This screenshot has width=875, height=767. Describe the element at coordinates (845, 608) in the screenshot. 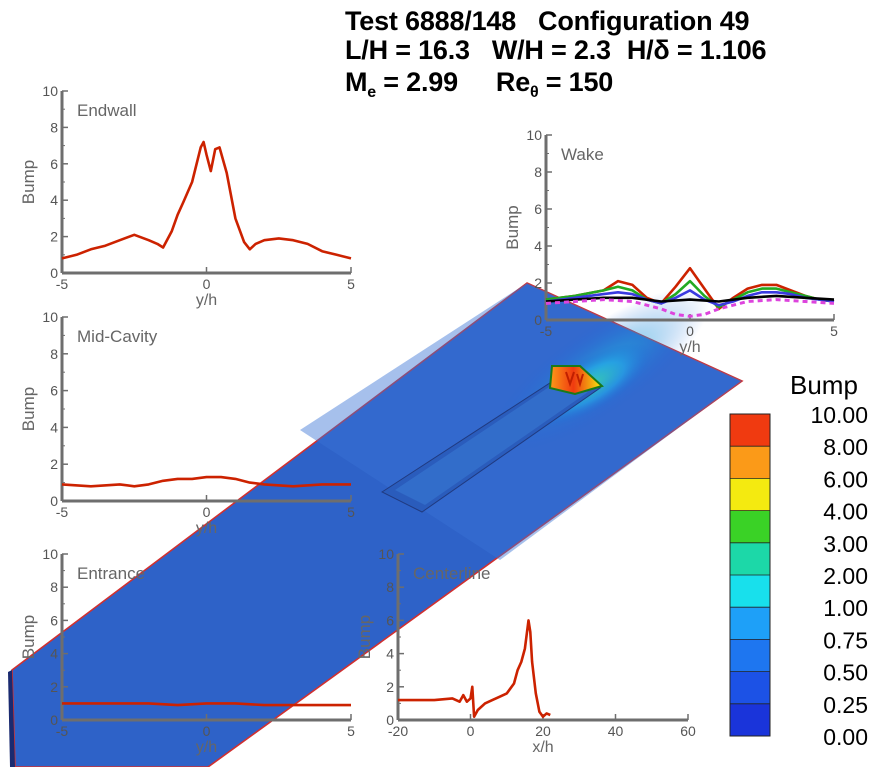

I see `colorbar-label: 1.00` at that location.